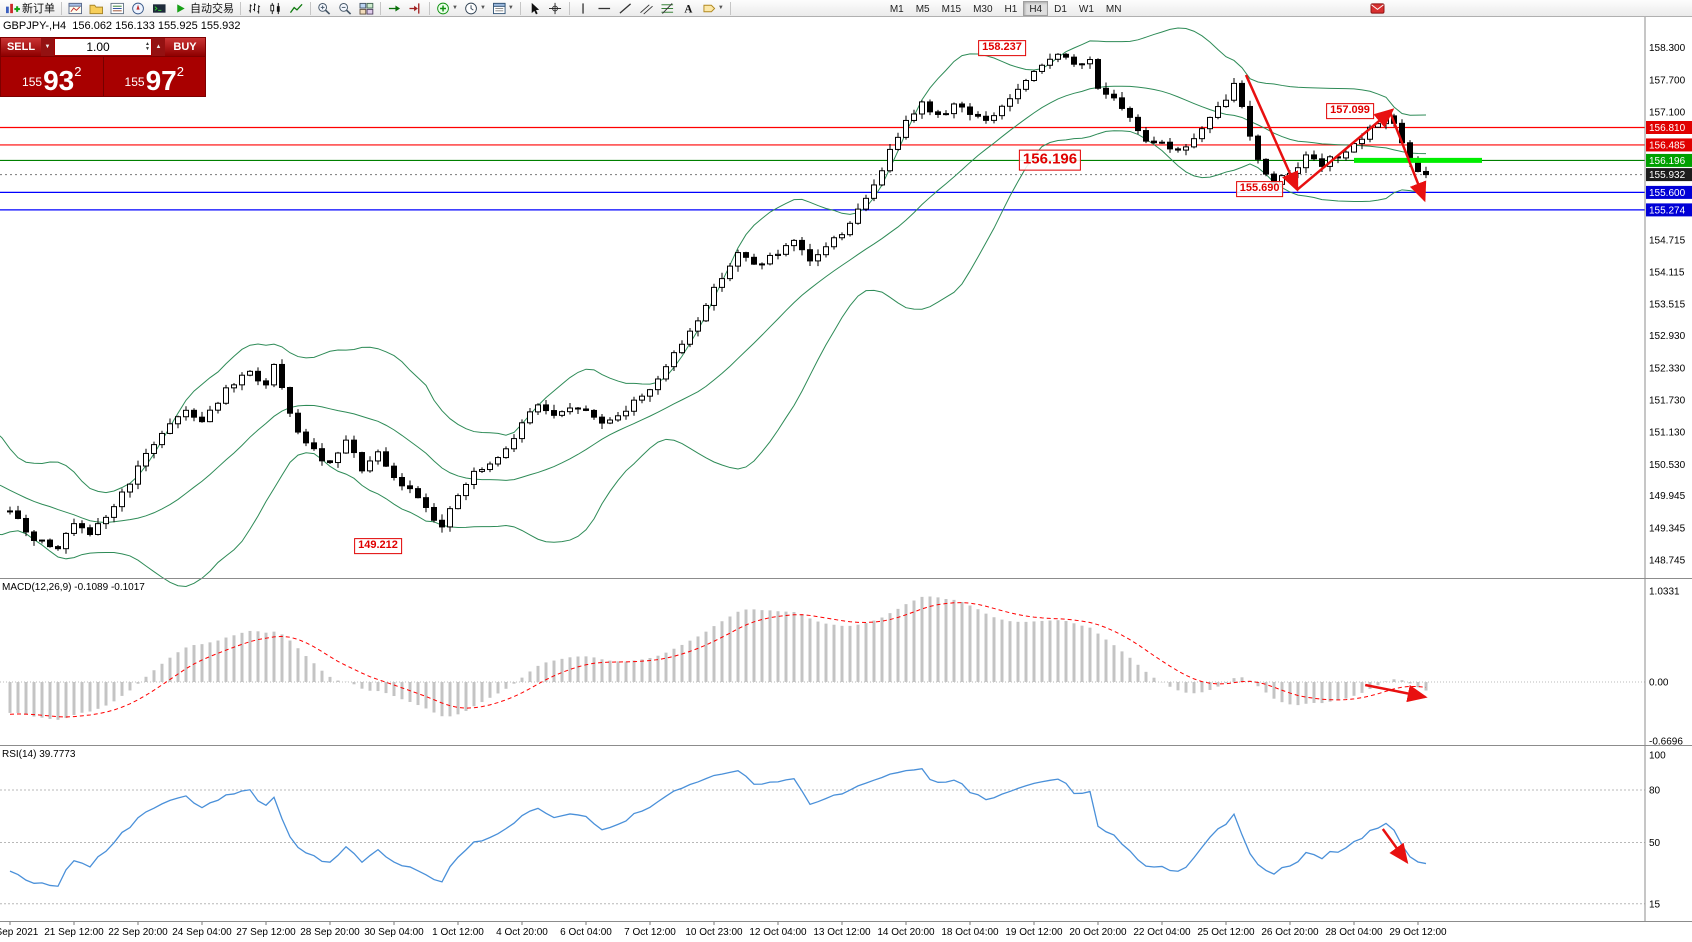 The height and width of the screenshot is (942, 1692). Describe the element at coordinates (1011, 9) in the screenshot. I see `timeframe-h1-button: H1` at that location.